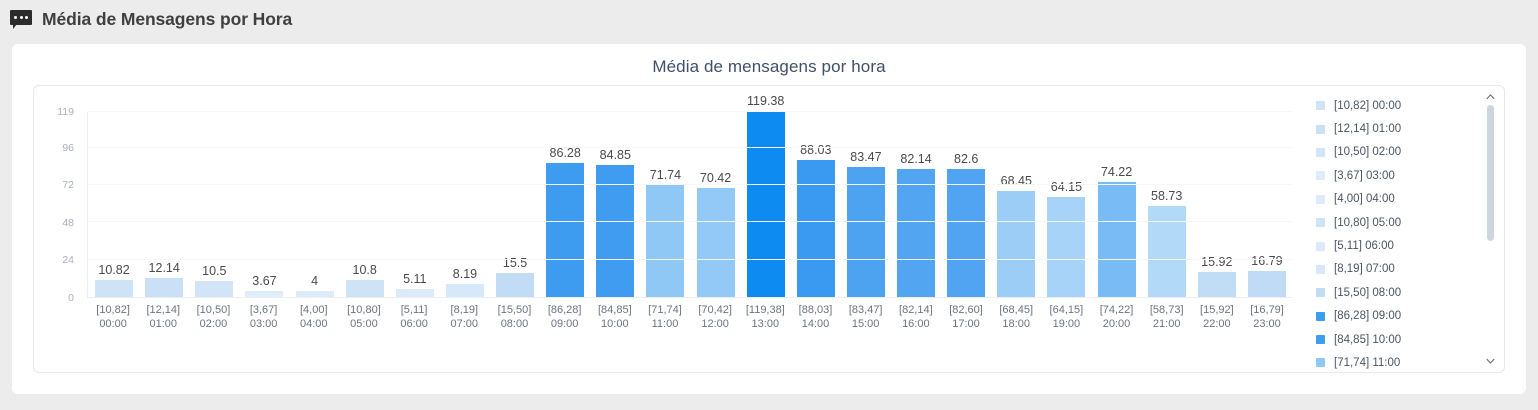 This screenshot has width=1538, height=410. I want to click on bar-value-label: 5.11, so click(415, 279).